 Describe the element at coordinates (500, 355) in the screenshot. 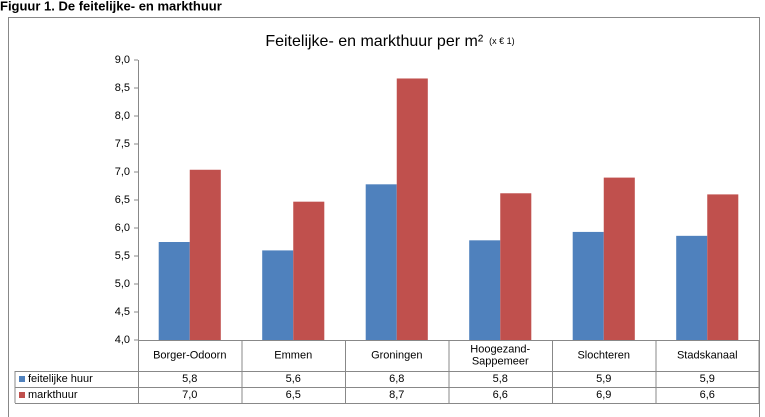

I see `x-tick-label: Hoogezand-Sappemeer` at that location.